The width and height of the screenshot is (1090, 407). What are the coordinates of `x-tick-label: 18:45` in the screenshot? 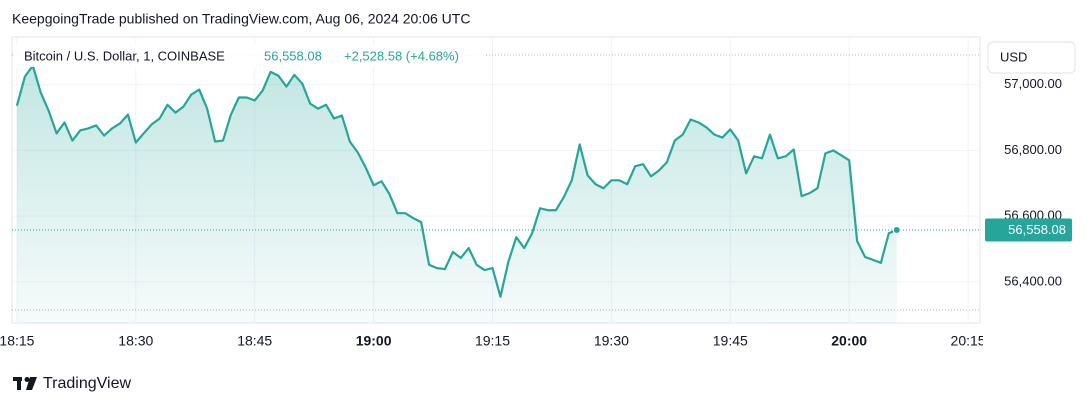 It's located at (254, 341).